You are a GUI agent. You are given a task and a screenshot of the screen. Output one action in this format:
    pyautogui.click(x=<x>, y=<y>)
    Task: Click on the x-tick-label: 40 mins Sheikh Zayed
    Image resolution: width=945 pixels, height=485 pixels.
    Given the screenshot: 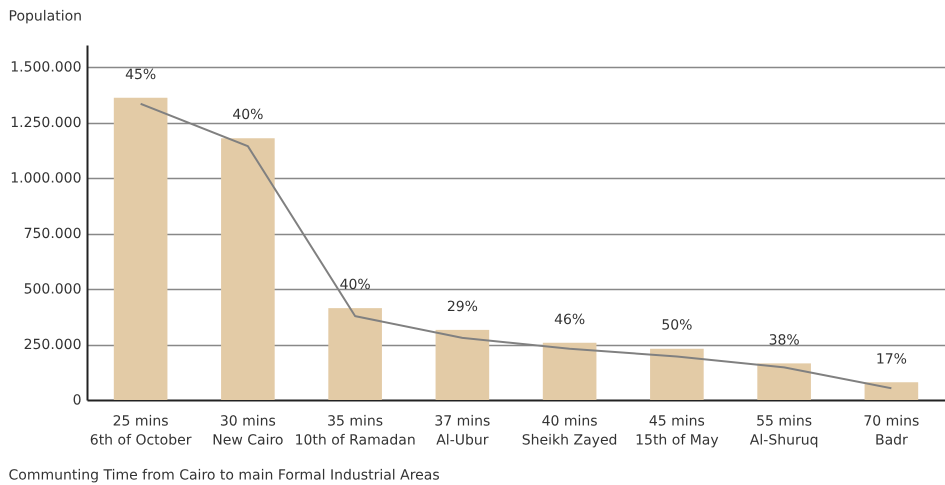 What is the action you would take?
    pyautogui.click(x=570, y=431)
    